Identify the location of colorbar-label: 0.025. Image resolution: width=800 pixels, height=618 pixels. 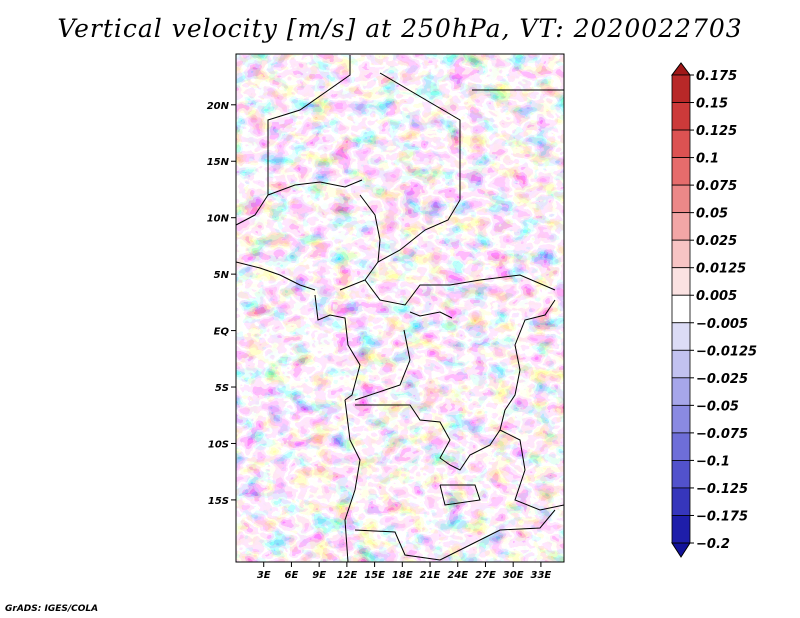
(716, 241).